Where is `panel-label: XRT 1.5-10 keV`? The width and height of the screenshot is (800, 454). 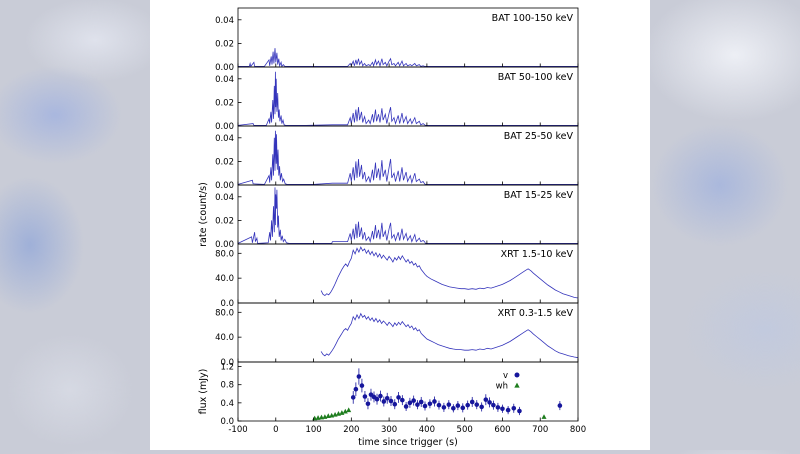
panel-label: XRT 1.5-10 keV is located at coordinates (537, 254).